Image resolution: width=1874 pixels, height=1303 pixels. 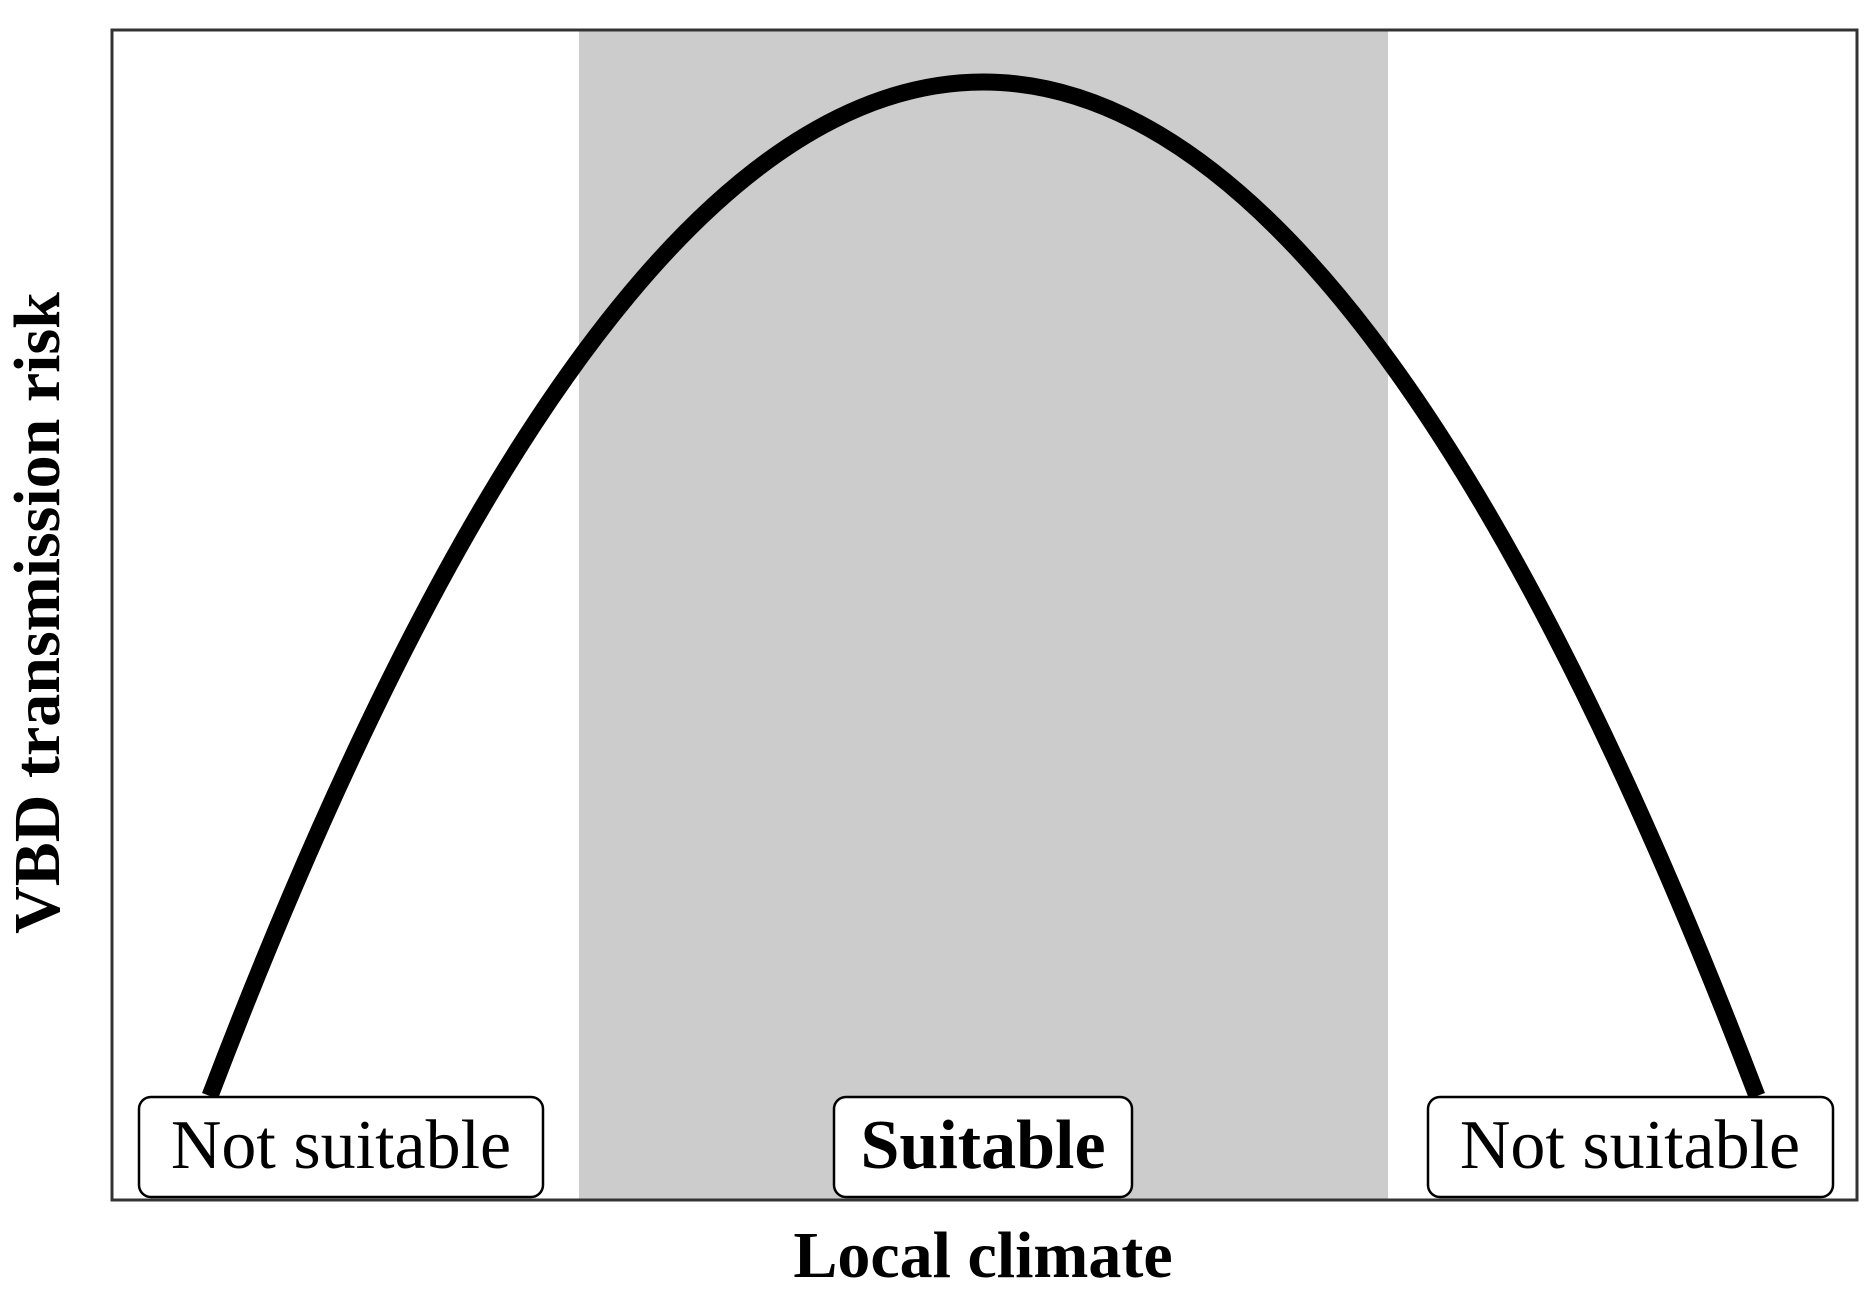 What do you see at coordinates (37, 613) in the screenshot?
I see `y-axis-label: VBD transmission risk` at bounding box center [37, 613].